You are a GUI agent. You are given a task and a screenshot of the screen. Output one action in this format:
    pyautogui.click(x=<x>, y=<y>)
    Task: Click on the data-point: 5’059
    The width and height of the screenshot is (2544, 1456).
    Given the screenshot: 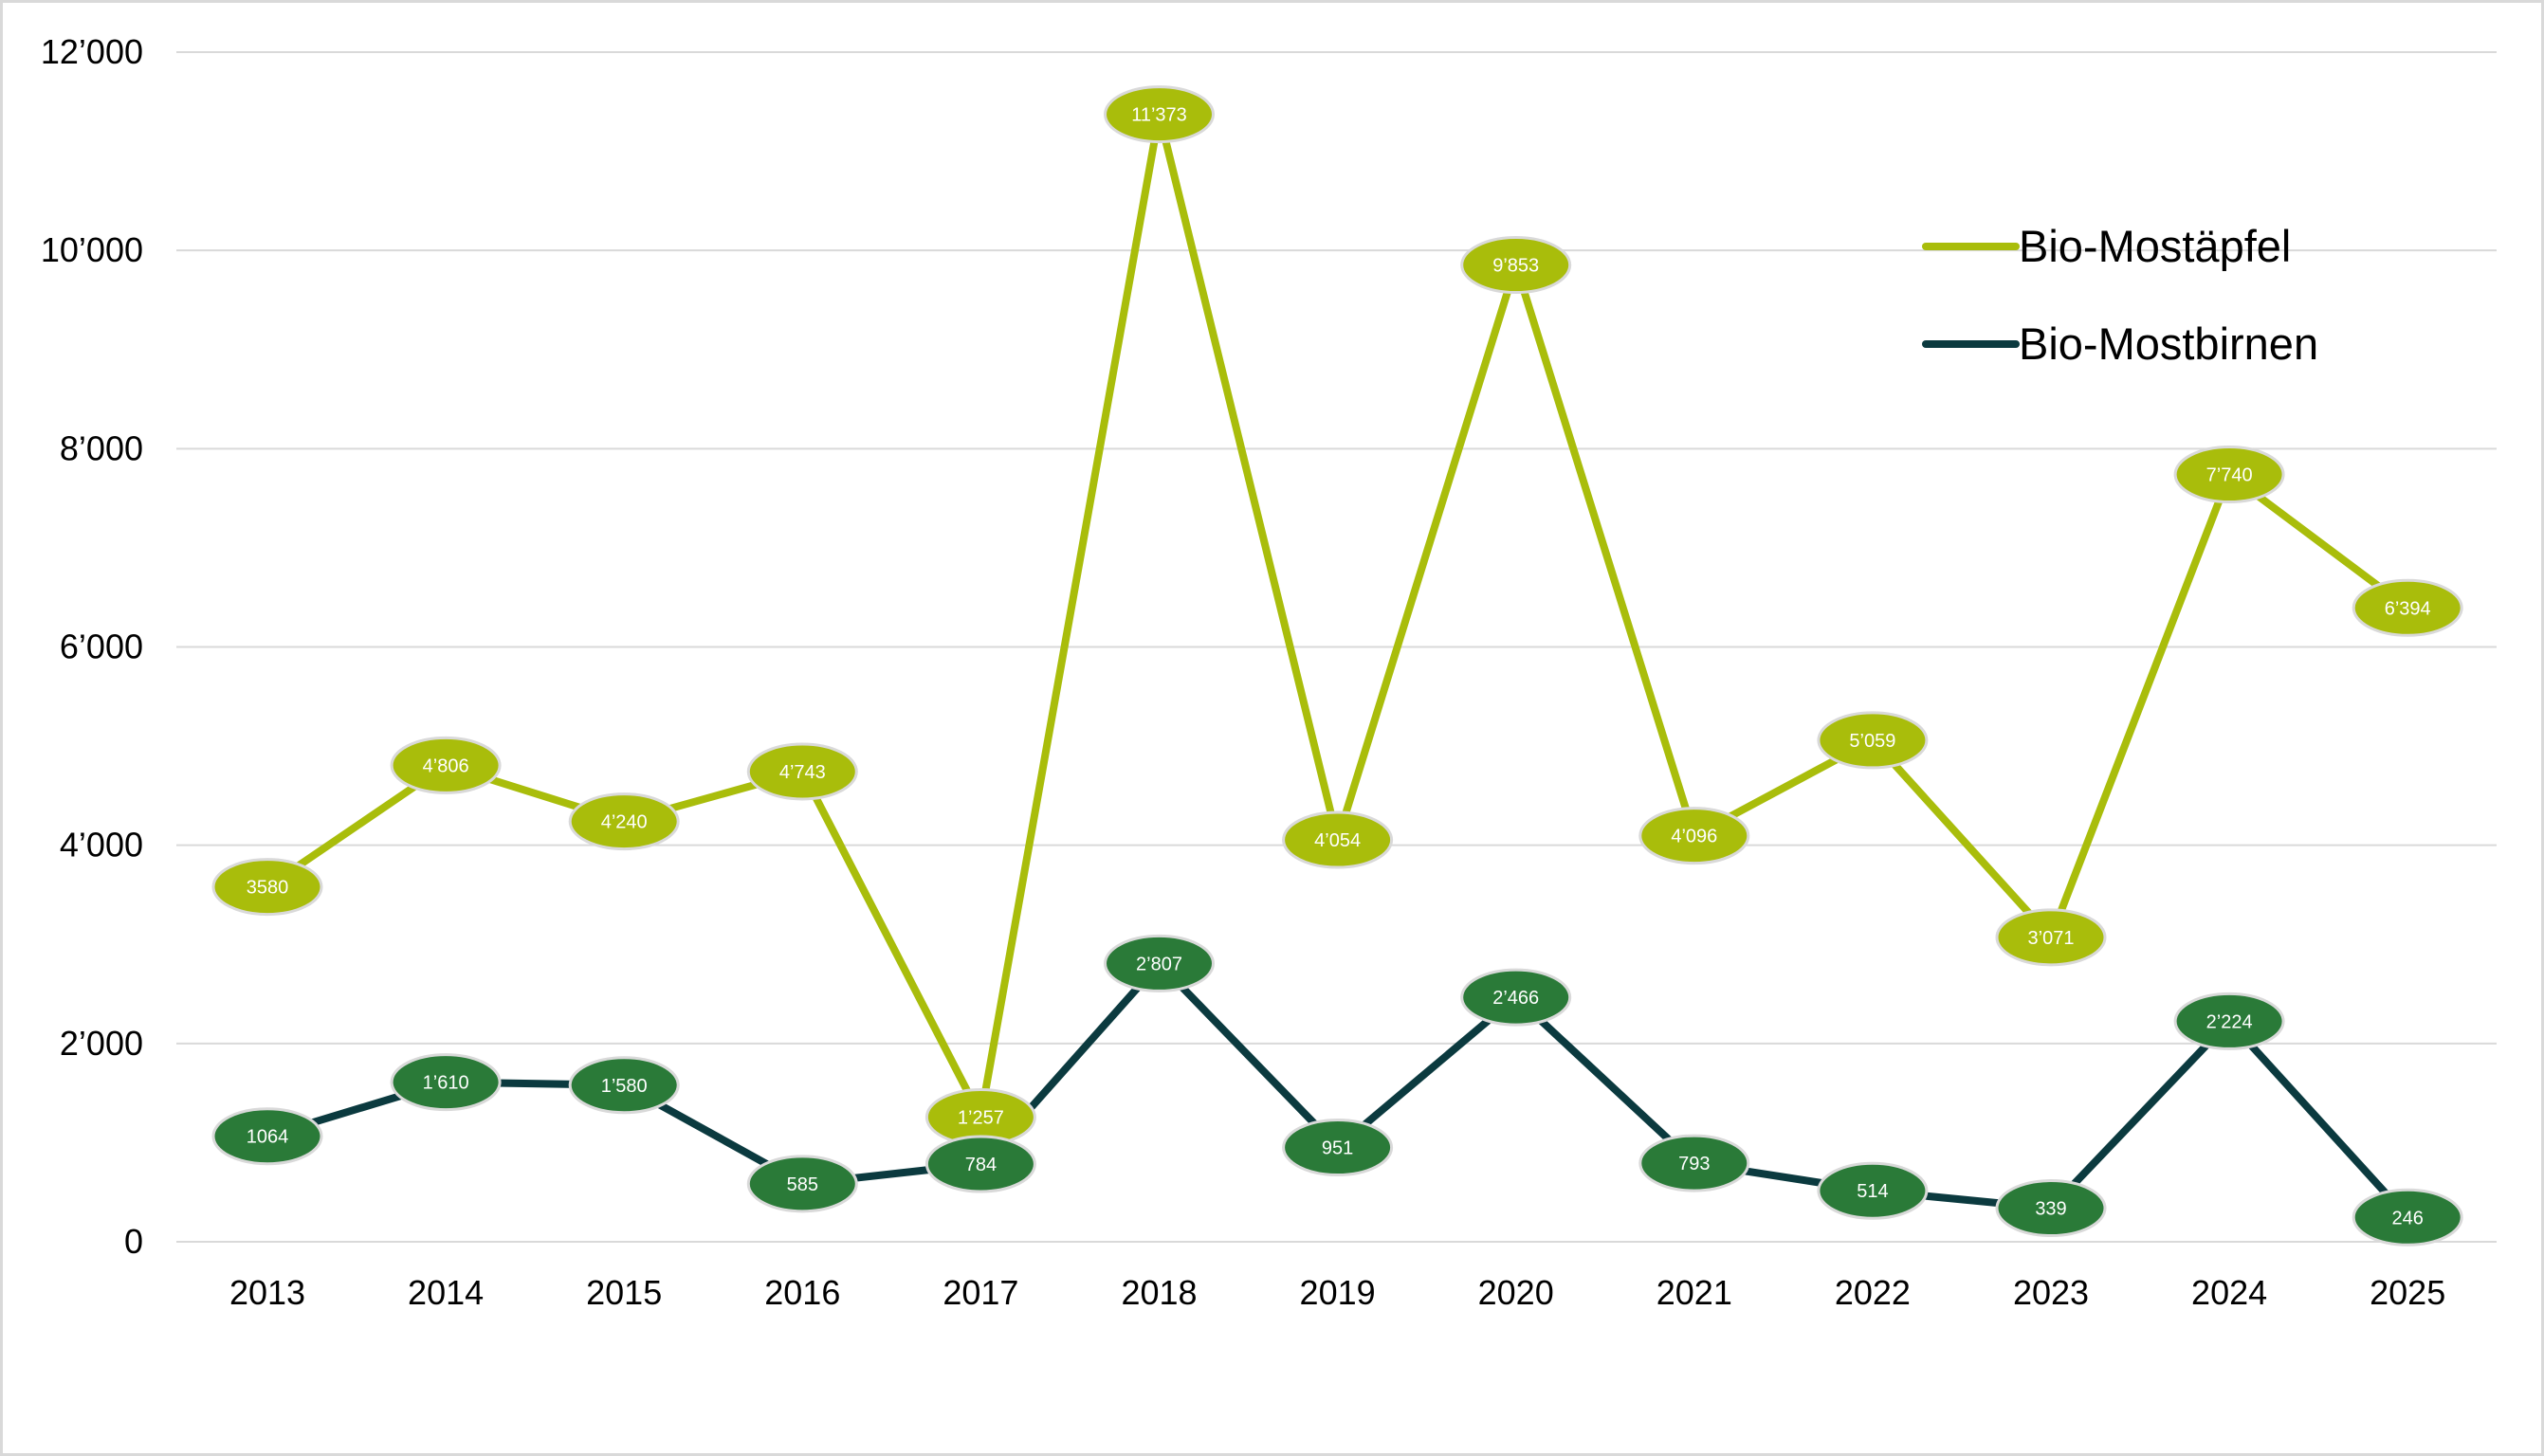 What is the action you would take?
    pyautogui.click(x=1873, y=740)
    